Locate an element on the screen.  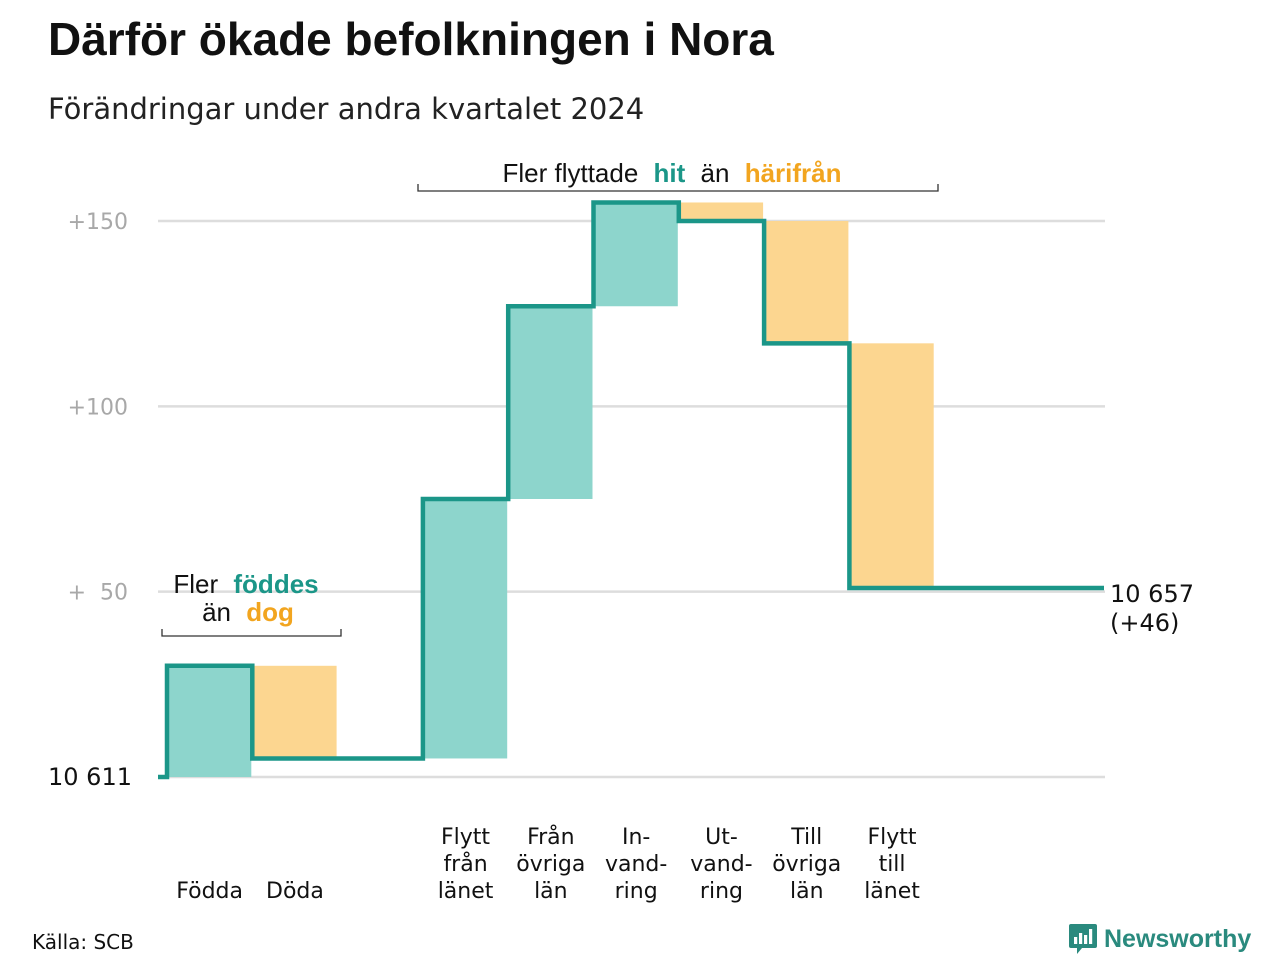
migration-bracket is located at coordinates (678, 188).